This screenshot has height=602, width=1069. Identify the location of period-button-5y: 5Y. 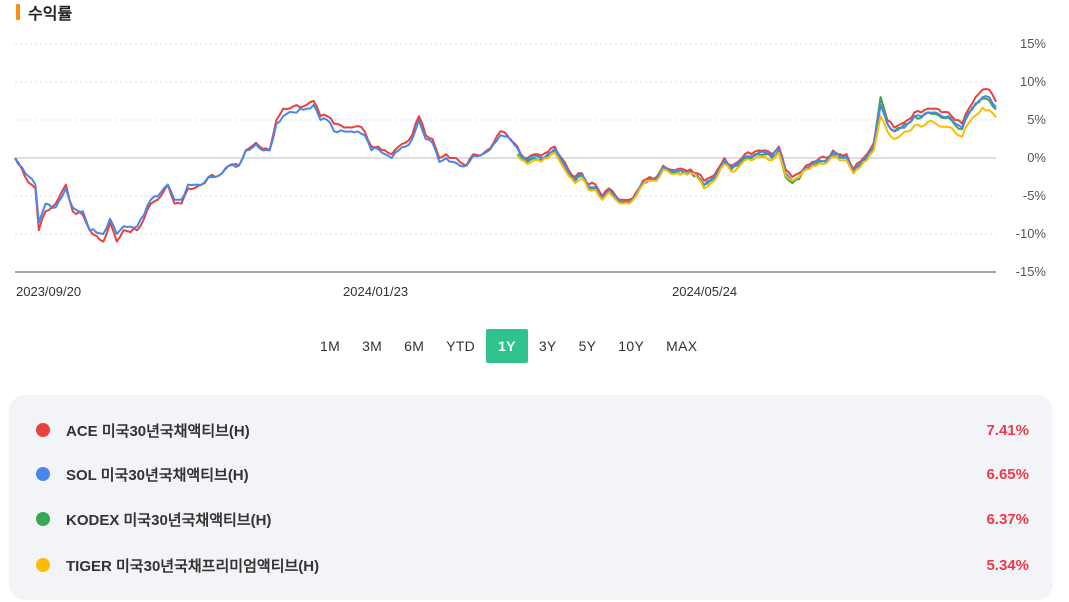
(587, 346).